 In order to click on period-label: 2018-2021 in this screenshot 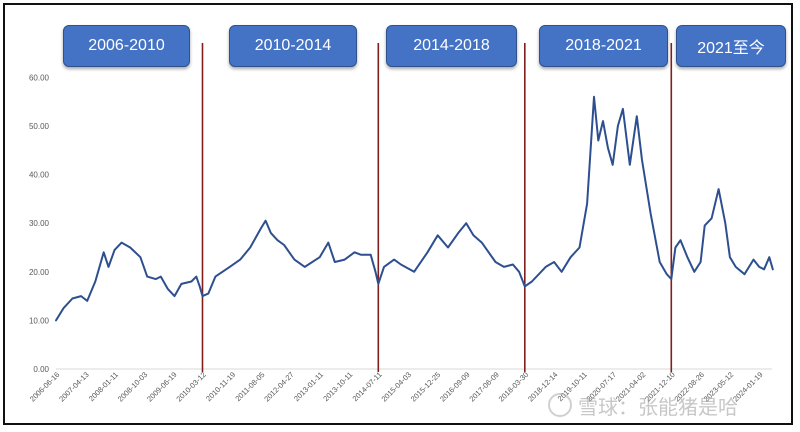, I will do `click(603, 45)`.